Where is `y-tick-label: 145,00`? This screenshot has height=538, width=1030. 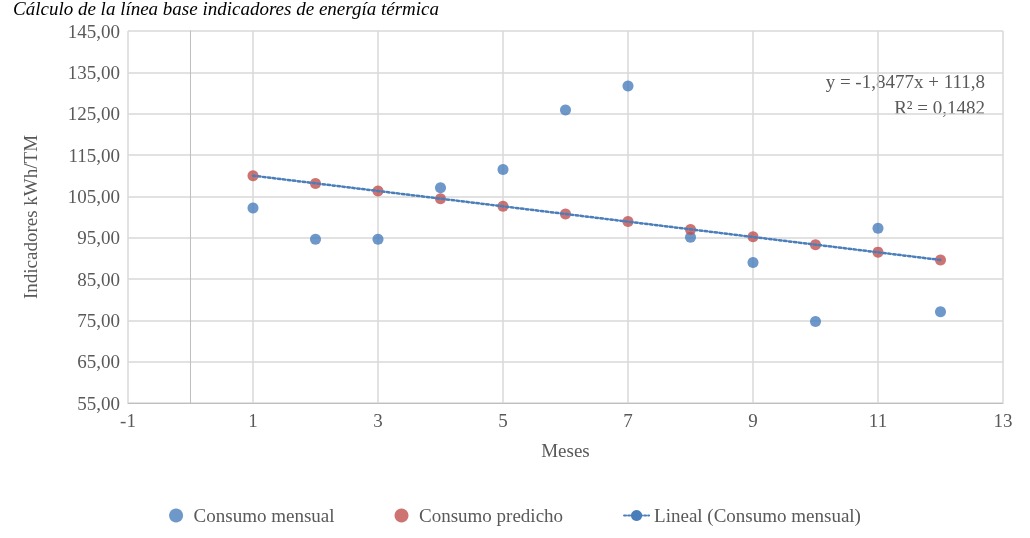 y-tick-label: 145,00 is located at coordinates (93, 31).